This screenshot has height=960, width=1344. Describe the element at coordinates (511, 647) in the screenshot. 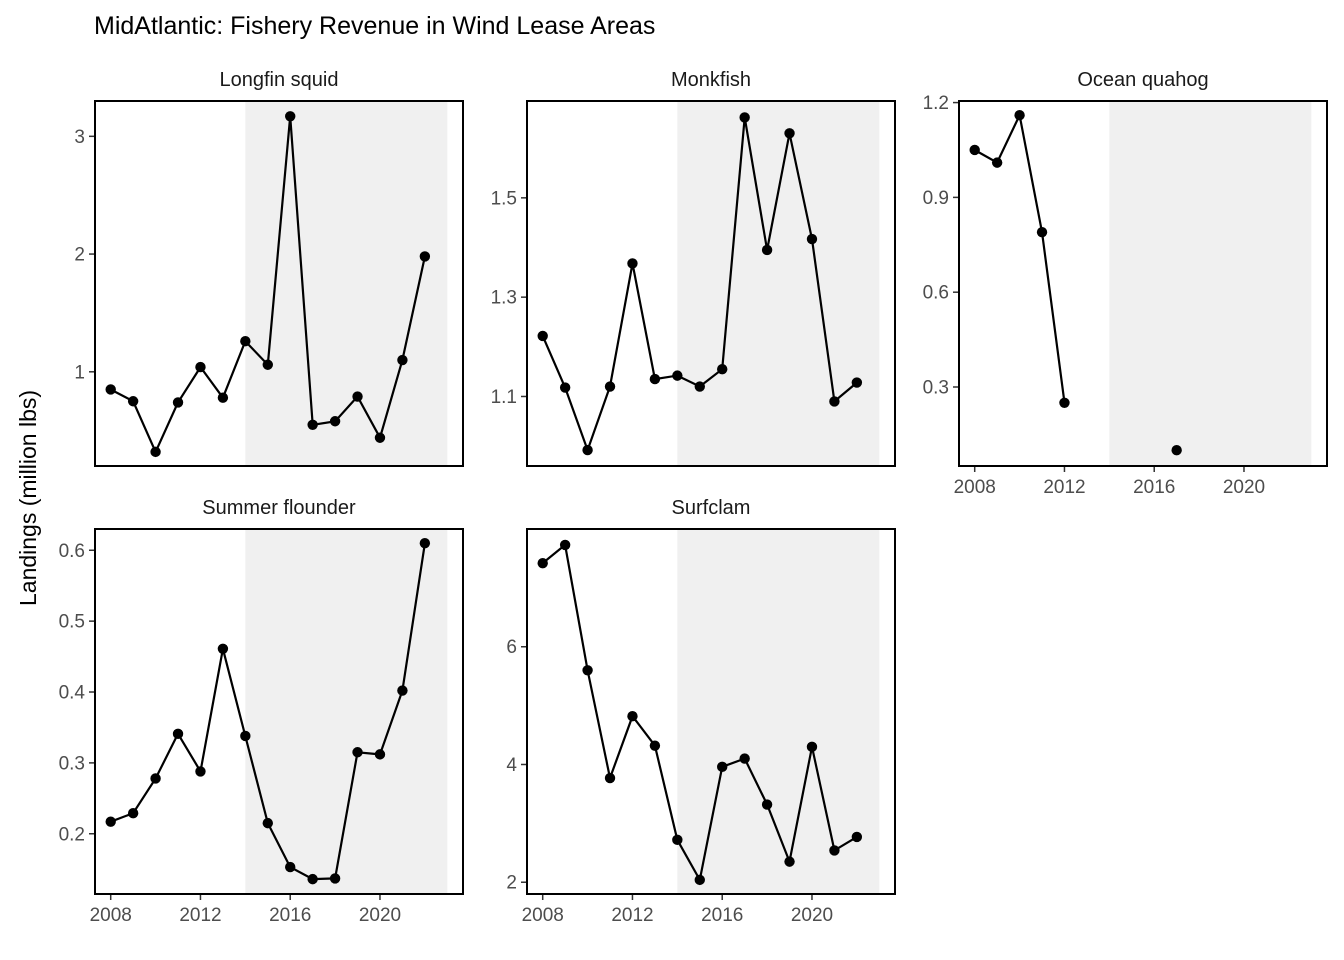

I see `y-tick-label: 6` at that location.